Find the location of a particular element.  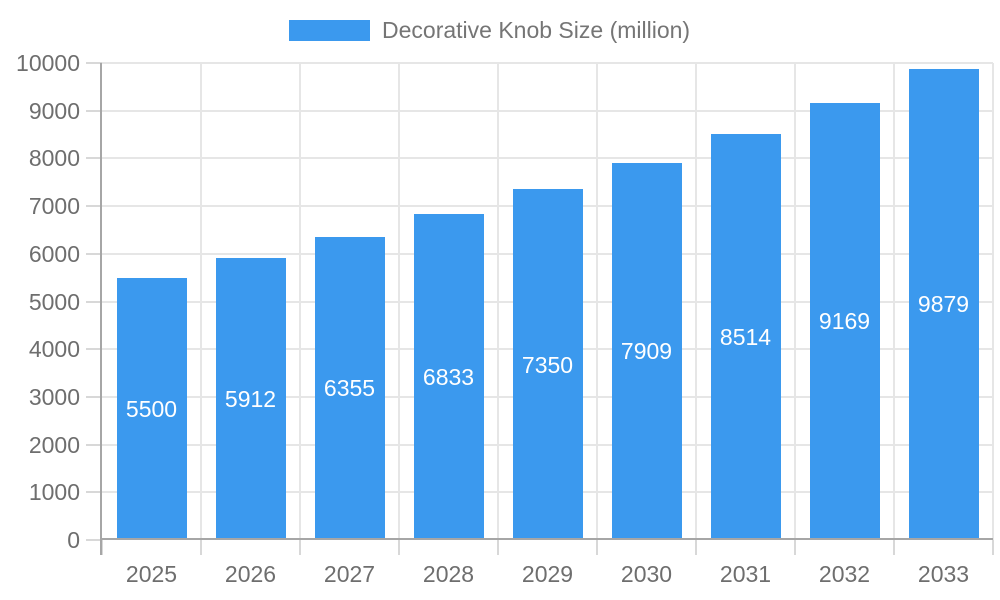

y-axis-tick-label: 8000 is located at coordinates (54, 158).